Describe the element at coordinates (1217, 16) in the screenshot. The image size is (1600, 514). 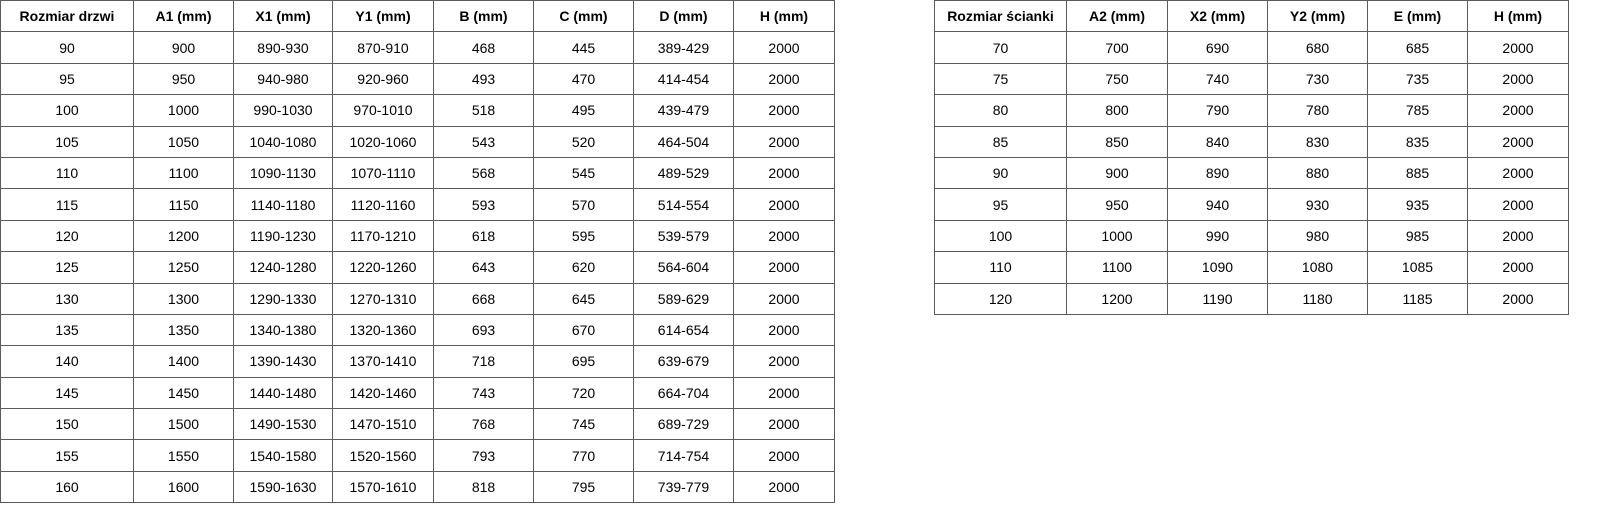
I see `column-header: X2 (mm)` at that location.